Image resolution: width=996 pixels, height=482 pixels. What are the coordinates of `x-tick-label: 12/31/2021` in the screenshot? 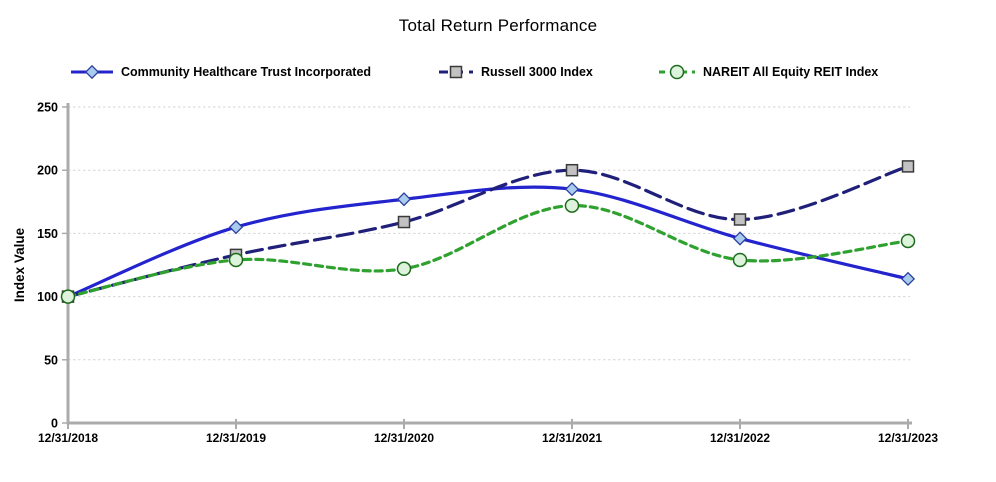 It's located at (572, 438).